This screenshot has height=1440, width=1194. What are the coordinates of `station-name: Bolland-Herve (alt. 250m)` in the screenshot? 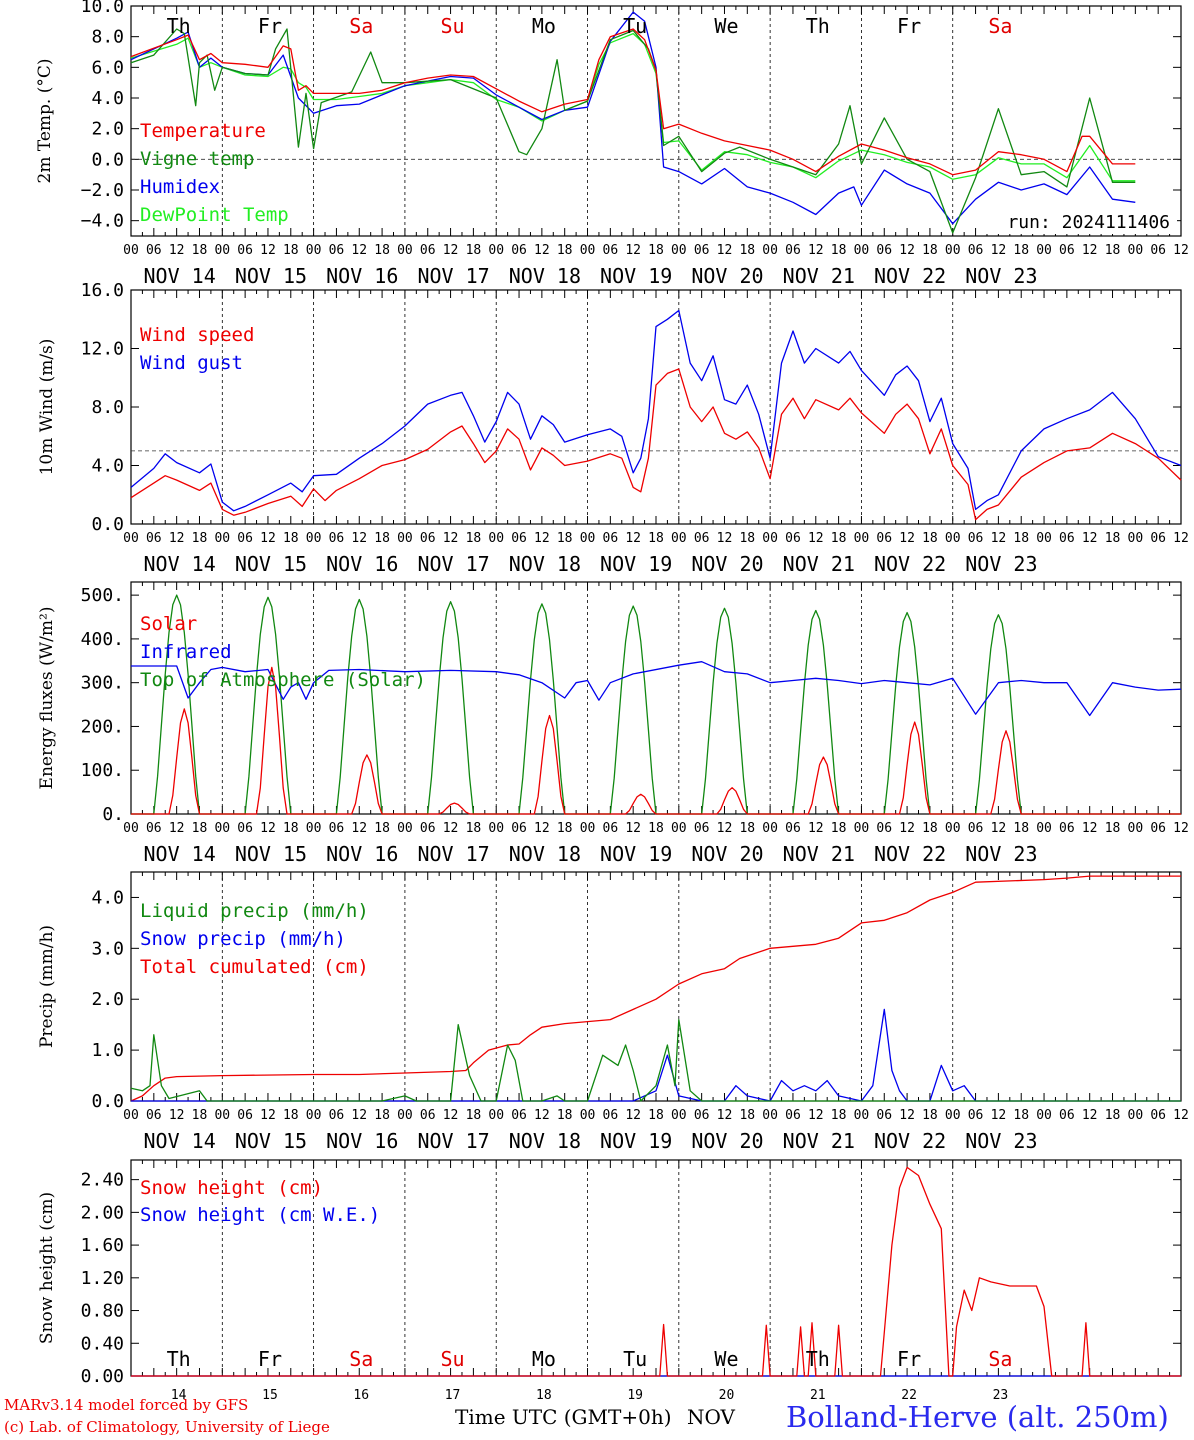 It's located at (977, 1417).